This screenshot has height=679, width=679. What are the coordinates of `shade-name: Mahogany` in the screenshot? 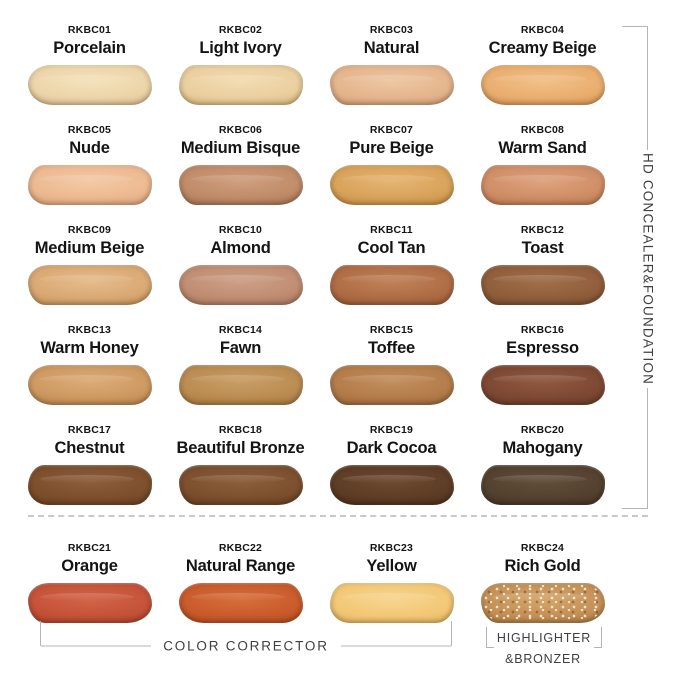 It's located at (542, 447).